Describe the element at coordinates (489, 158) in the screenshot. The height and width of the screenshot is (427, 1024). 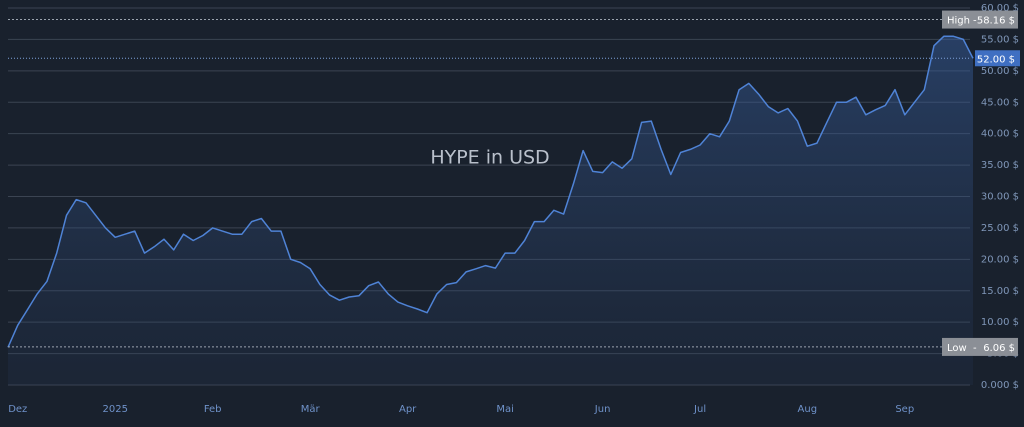
I see `chart-title: HYPE in USD` at that location.